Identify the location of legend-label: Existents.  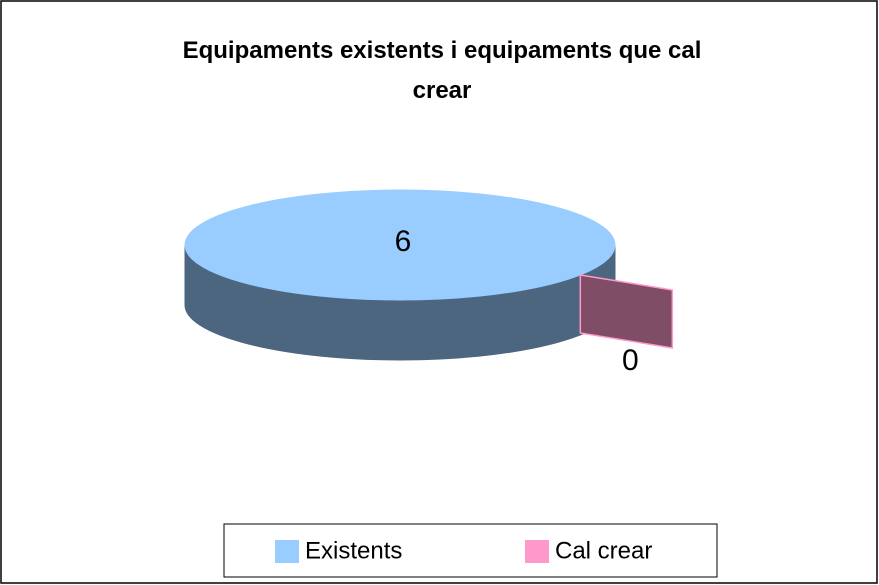
(353, 550).